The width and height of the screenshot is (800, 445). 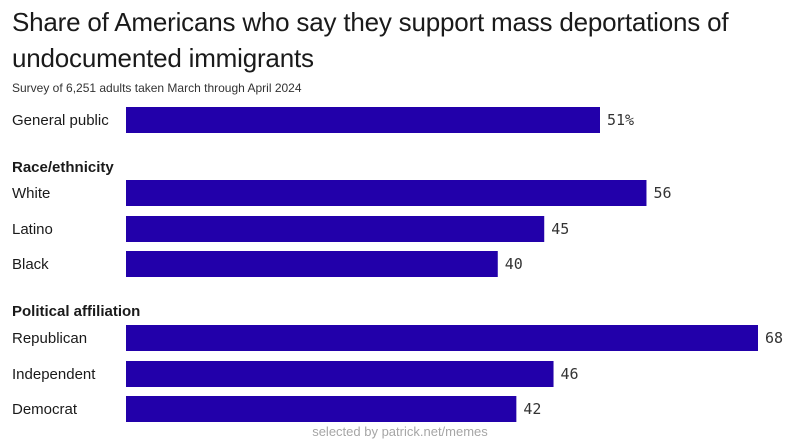 What do you see at coordinates (400, 431) in the screenshot?
I see `watermark-footer: selected by patrick.net/memes` at bounding box center [400, 431].